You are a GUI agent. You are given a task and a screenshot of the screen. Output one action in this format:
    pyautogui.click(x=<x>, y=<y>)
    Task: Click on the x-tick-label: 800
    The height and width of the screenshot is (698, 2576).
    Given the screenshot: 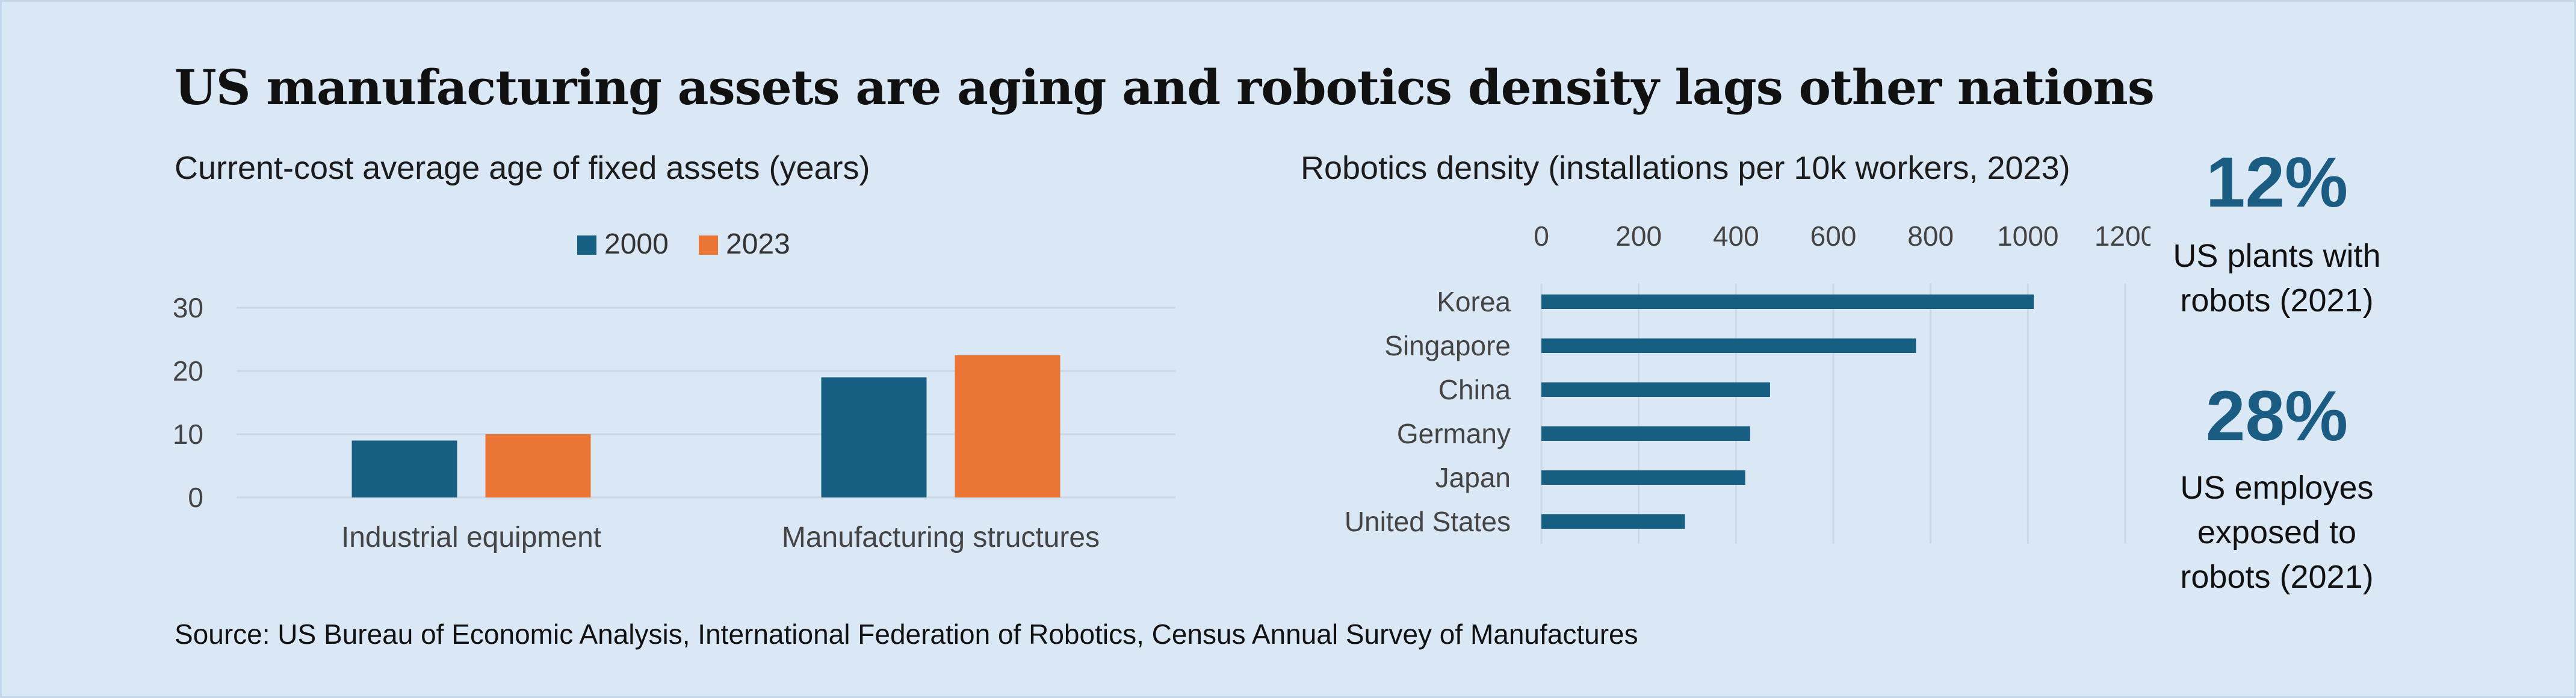 What is the action you would take?
    pyautogui.click(x=1930, y=236)
    